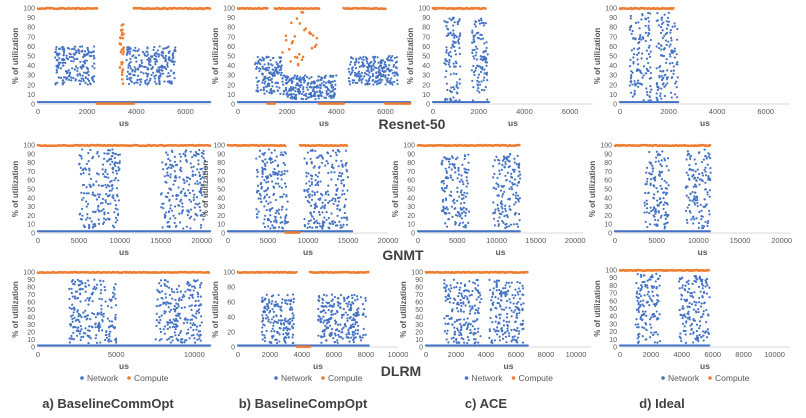 This screenshot has width=806, height=418. I want to click on x-tick-label: 2000, so click(287, 111).